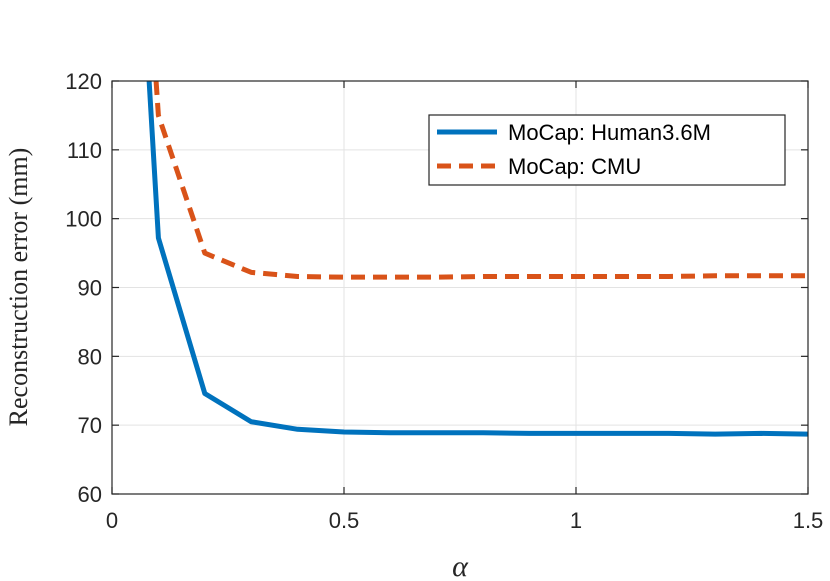  I want to click on x-tick-label: 1.5, so click(808, 520).